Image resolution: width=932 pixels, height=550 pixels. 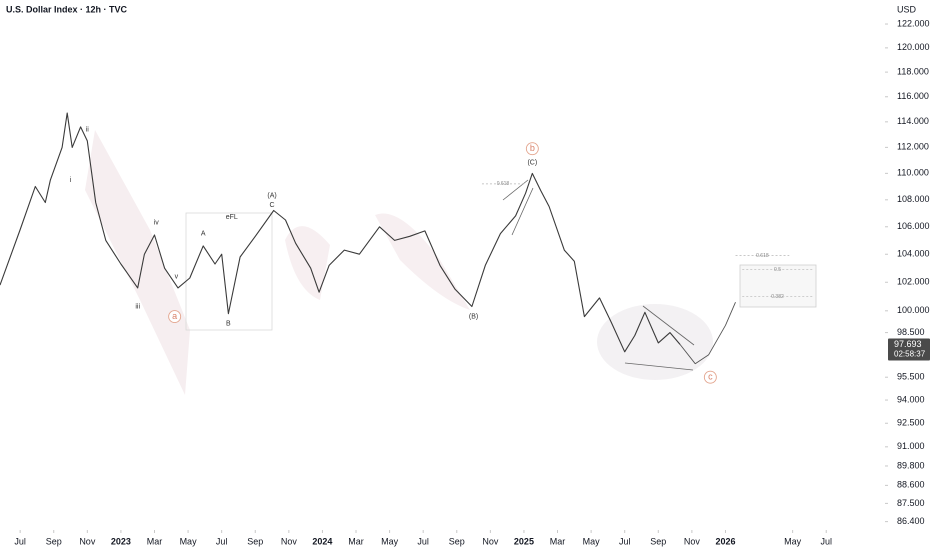 What do you see at coordinates (913, 282) in the screenshot?
I see `y-tick-label: 102.000` at bounding box center [913, 282].